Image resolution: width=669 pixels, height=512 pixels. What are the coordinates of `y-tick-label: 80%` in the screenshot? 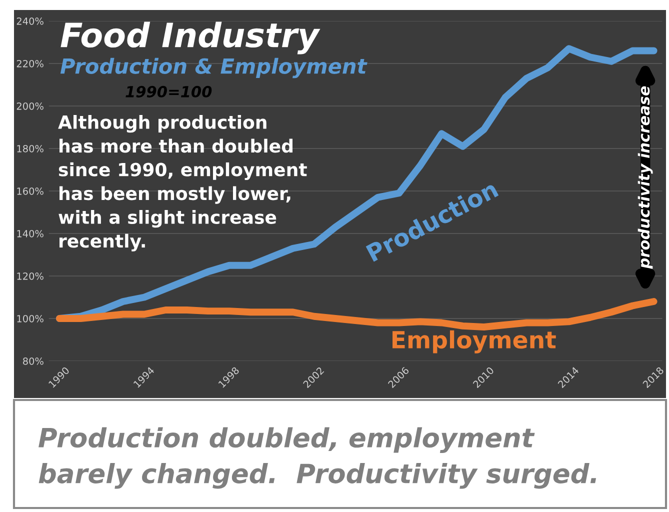 It's located at (33, 361).